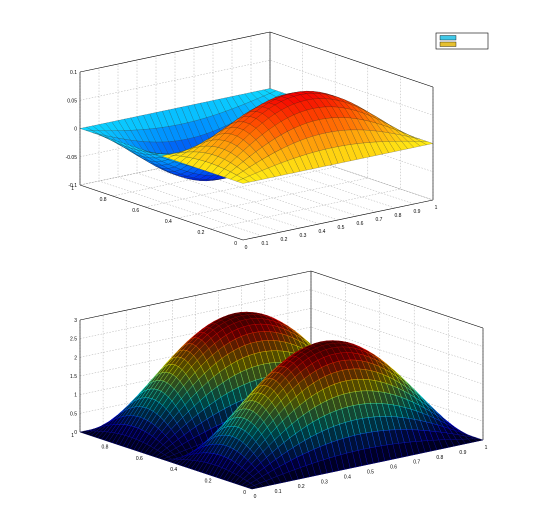 This screenshot has height=514, width=551. What do you see at coordinates (75, 130) in the screenshot?
I see `plot1-z-tick-label: 0` at bounding box center [75, 130].